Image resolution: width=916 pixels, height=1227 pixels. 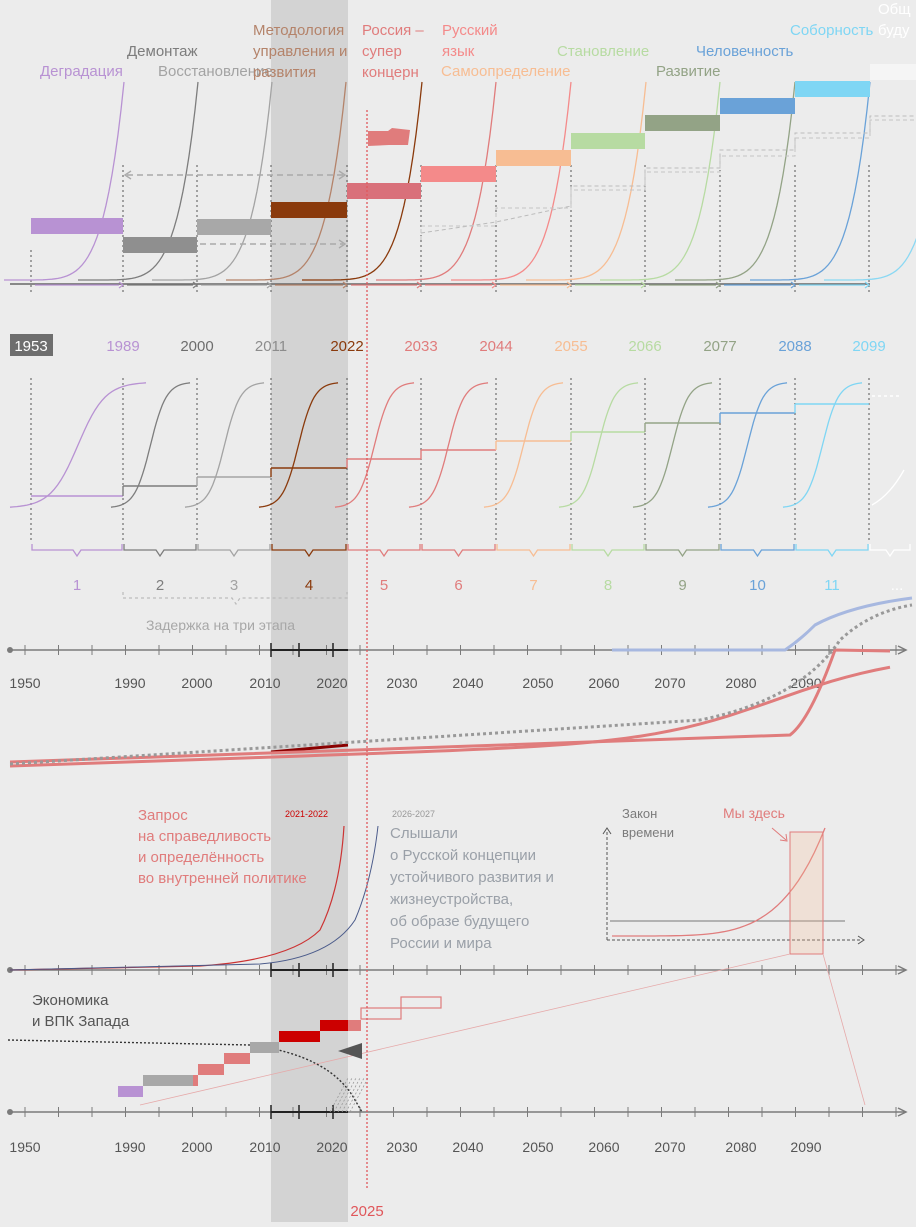 I want to click on stage-label-1: Деградация, so click(x=81, y=71).